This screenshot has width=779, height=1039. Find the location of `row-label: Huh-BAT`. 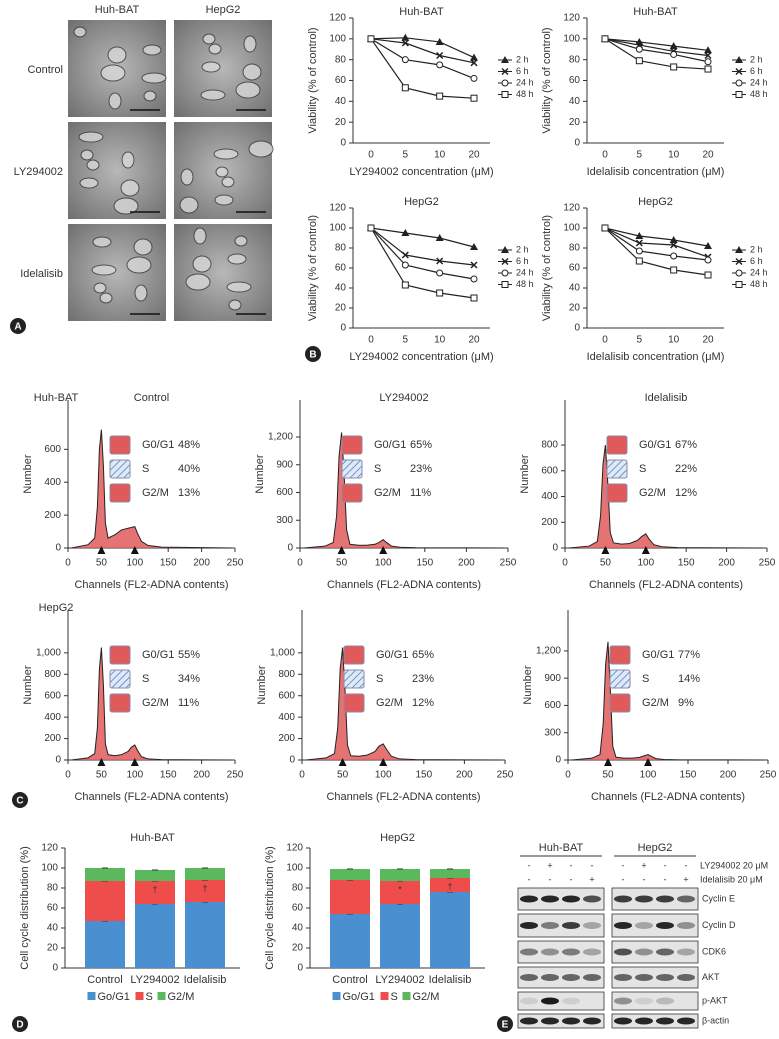

row-label: Huh-BAT is located at coordinates (56, 398).